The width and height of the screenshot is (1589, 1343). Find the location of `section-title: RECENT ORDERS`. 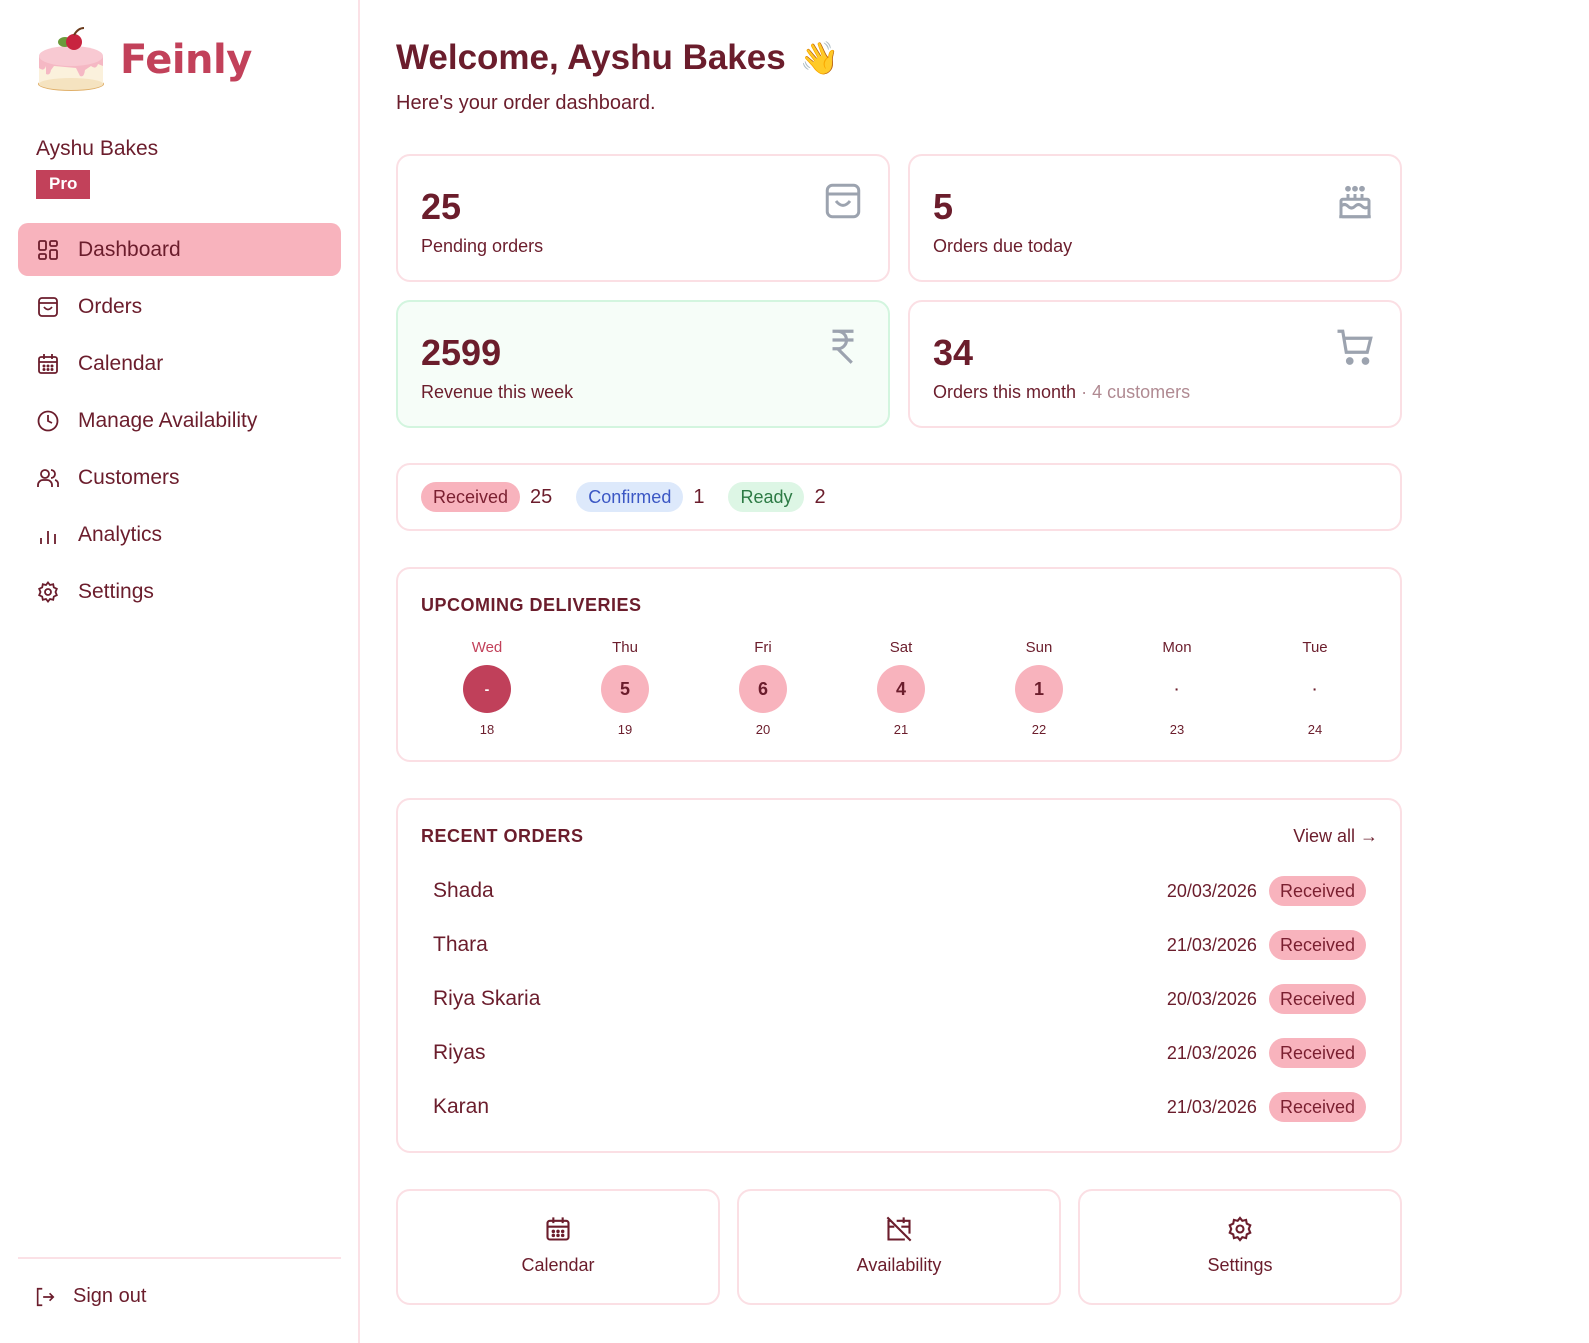

section-title: RECENT ORDERS is located at coordinates (502, 836).